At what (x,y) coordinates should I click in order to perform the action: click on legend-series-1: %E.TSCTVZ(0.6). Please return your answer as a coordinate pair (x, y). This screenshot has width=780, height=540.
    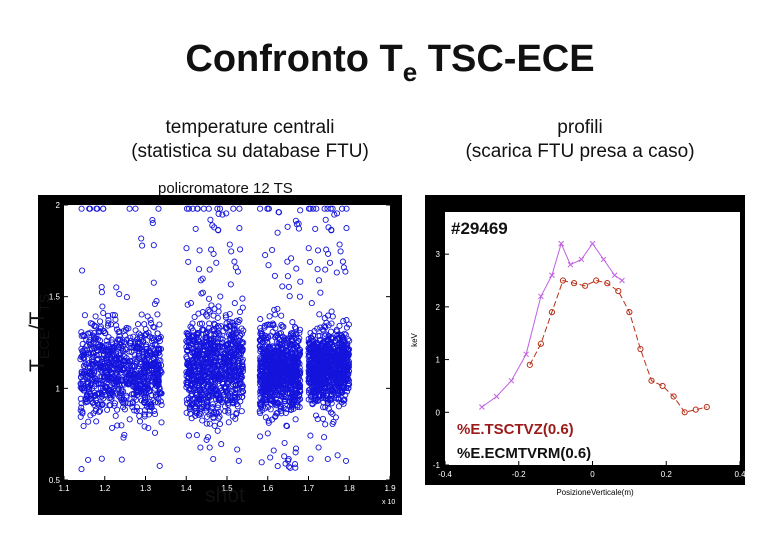
    Looking at the image, I should click on (515, 429).